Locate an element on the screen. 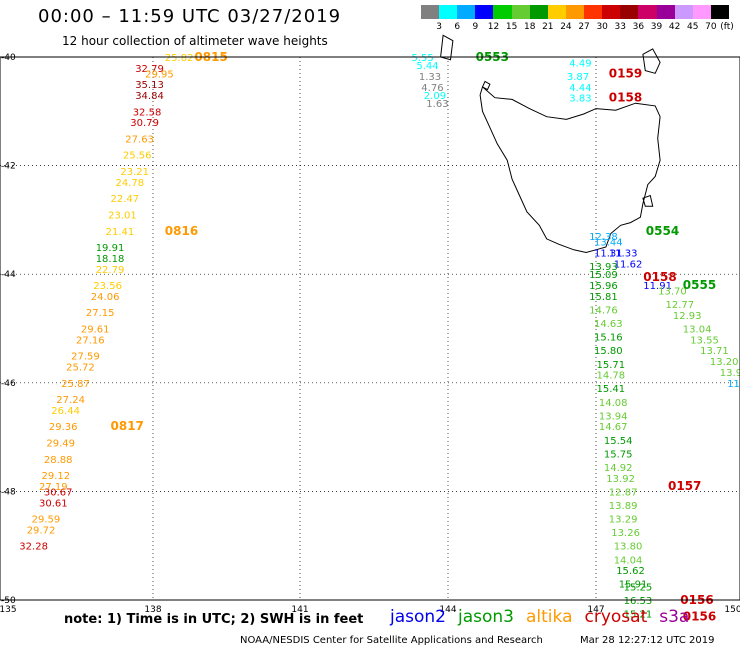 This screenshot has width=740, height=650. wave-height-label: 27.24 is located at coordinates (70, 400).